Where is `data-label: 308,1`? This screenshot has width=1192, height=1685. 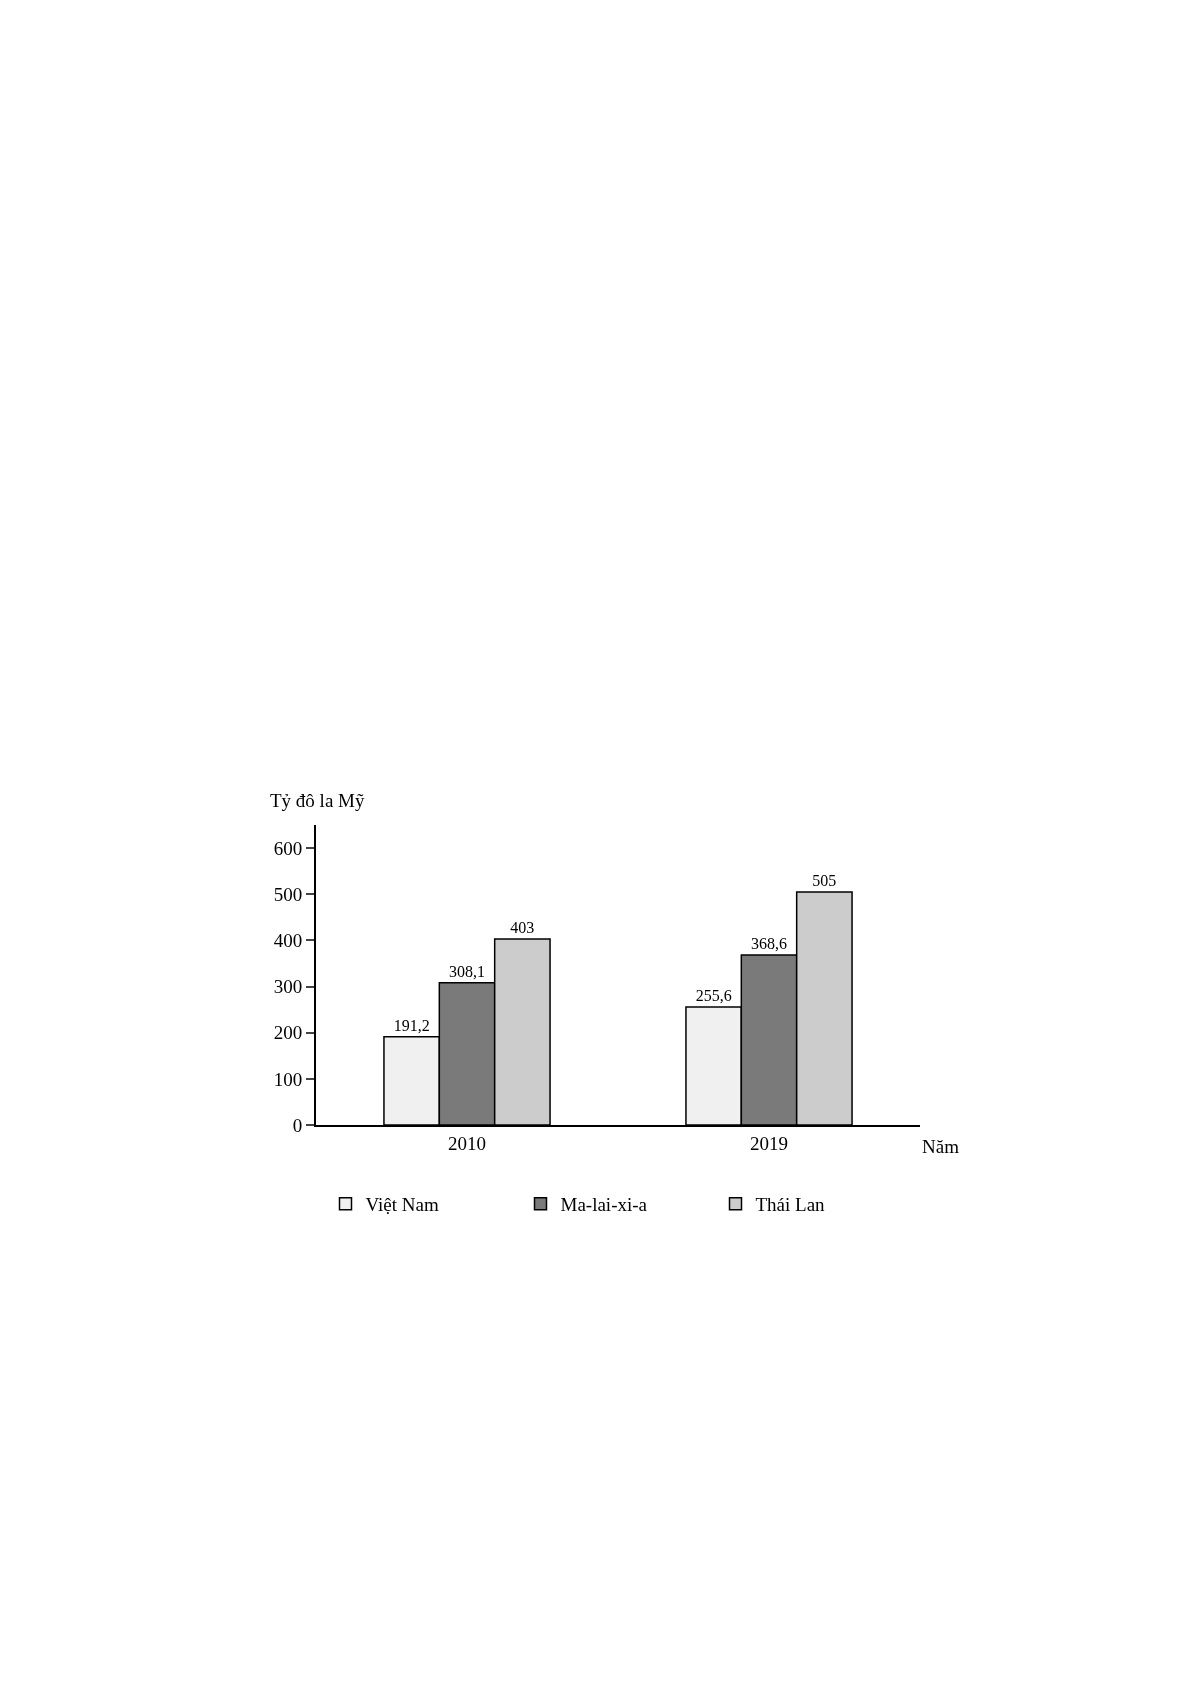 data-label: 308,1 is located at coordinates (467, 971).